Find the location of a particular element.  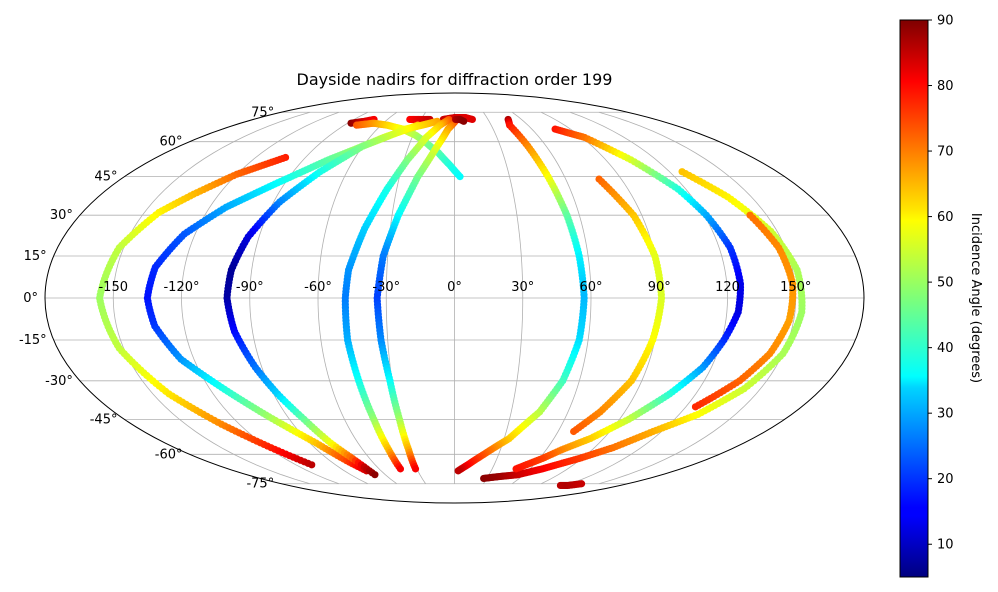

colorbar-tick-label: 30 is located at coordinates (945, 414).